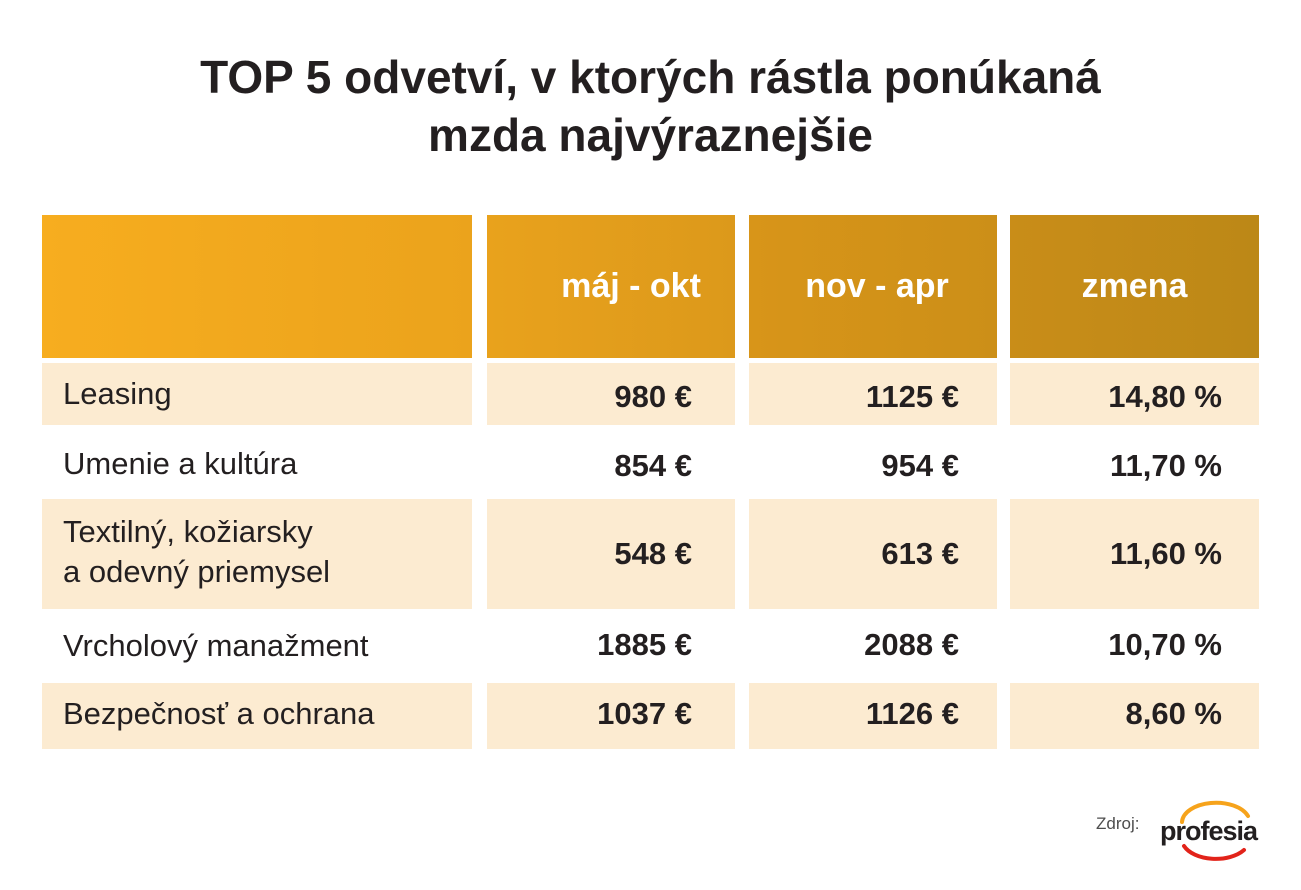 This screenshot has height=890, width=1301. I want to click on logo-arc-bottom, so click(1214, 852).